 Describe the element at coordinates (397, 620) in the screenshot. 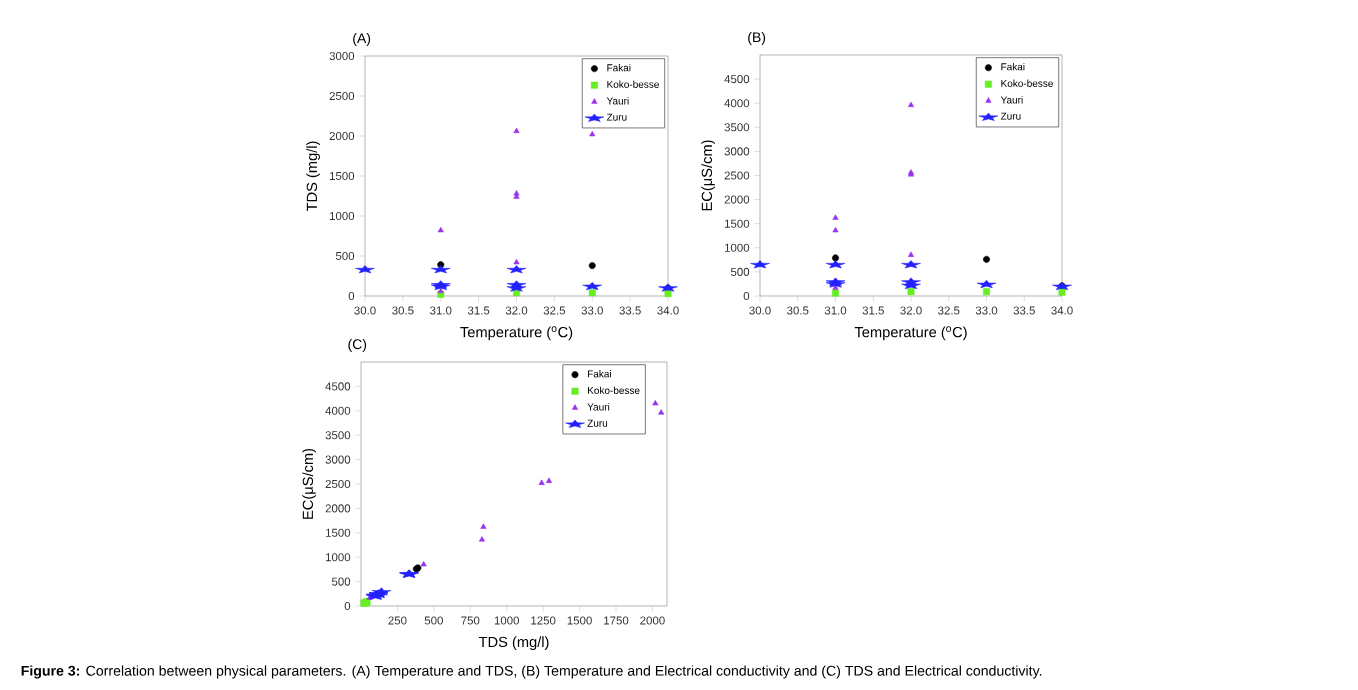

I see `x-tick-label: 250` at that location.